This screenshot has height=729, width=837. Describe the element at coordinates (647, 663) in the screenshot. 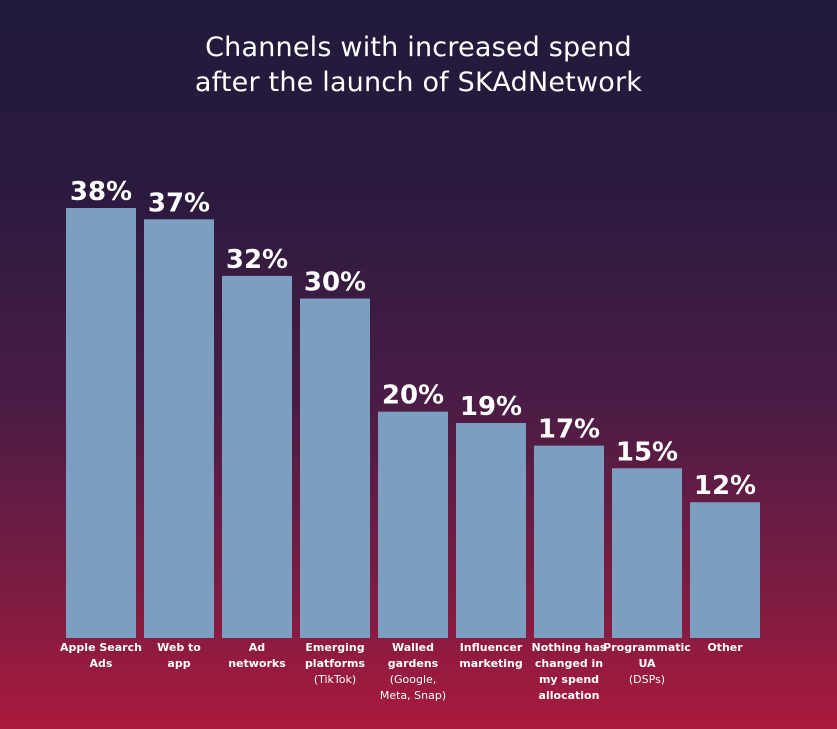

I see `category-label-7-line-1: UA` at that location.